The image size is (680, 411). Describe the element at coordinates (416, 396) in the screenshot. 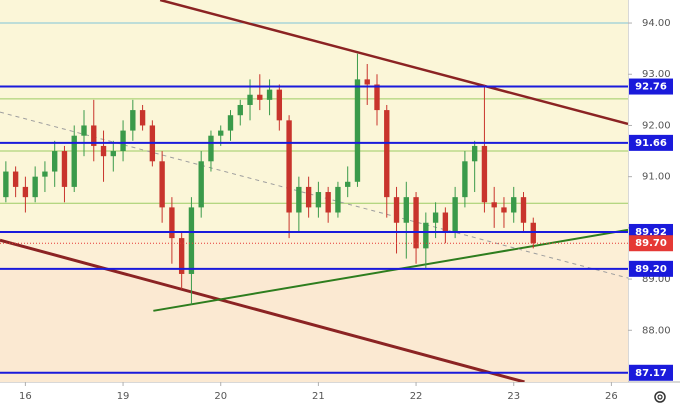

I see `x-tick-label: 22` at that location.